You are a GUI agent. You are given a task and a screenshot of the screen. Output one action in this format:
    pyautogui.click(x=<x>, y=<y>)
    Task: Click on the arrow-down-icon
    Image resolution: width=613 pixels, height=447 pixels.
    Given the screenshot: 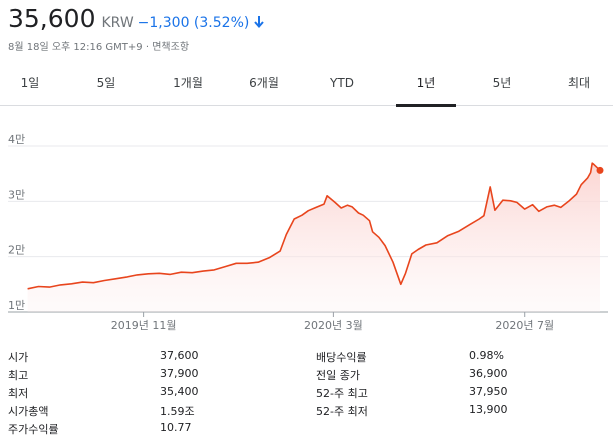 What is the action you would take?
    pyautogui.click(x=259, y=22)
    